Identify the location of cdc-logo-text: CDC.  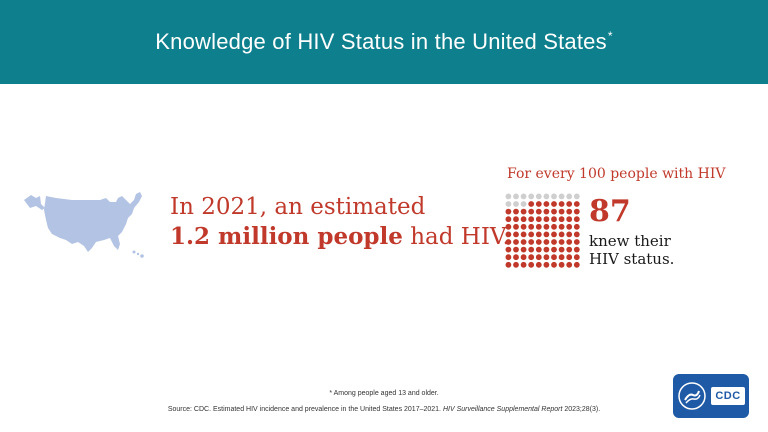
(728, 396).